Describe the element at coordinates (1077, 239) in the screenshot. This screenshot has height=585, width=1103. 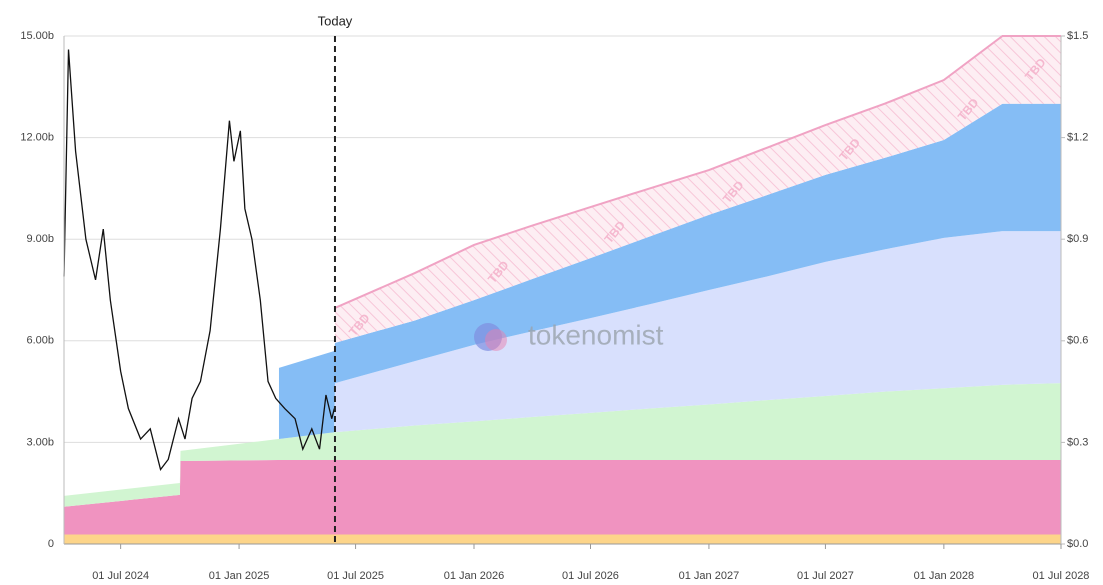
I see `y2-tick-label: $0.9` at that location.